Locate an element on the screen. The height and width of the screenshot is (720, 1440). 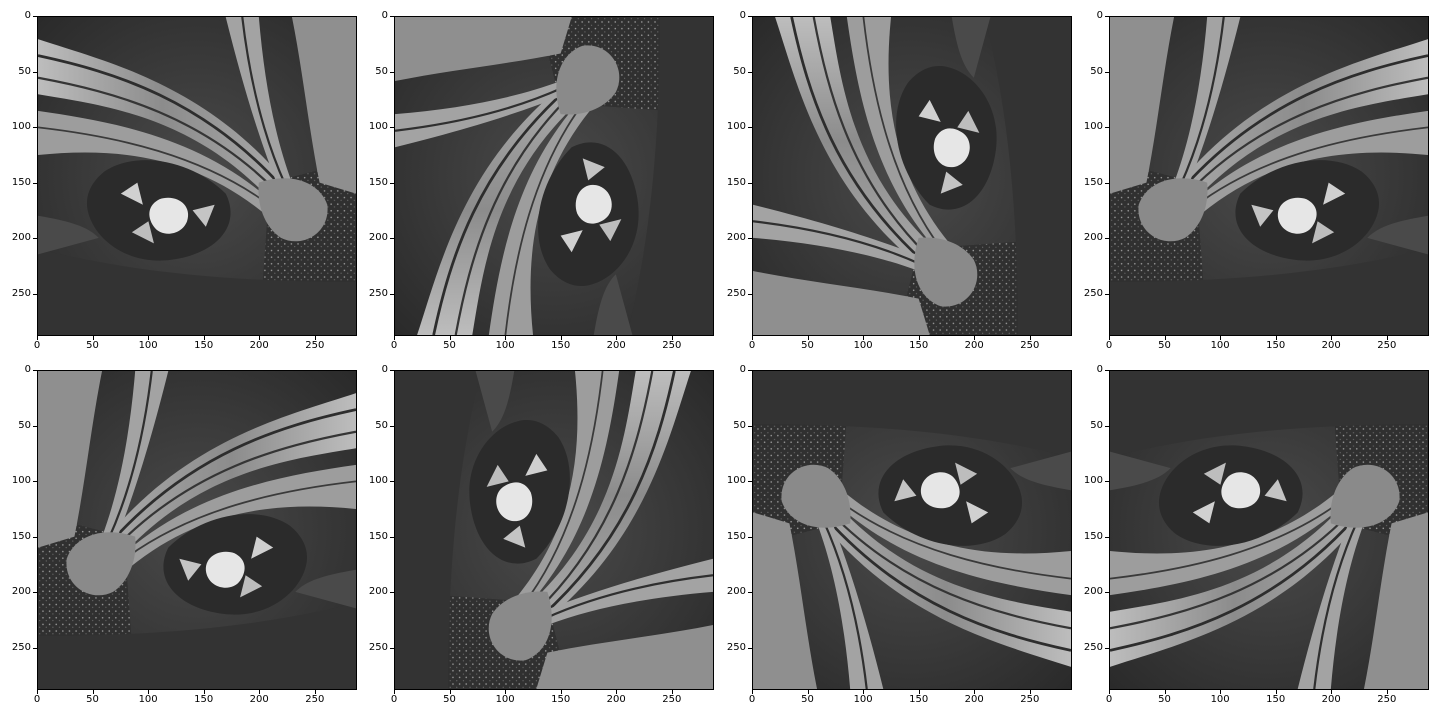
image-panel-r1c2 is located at coordinates (554, 176).